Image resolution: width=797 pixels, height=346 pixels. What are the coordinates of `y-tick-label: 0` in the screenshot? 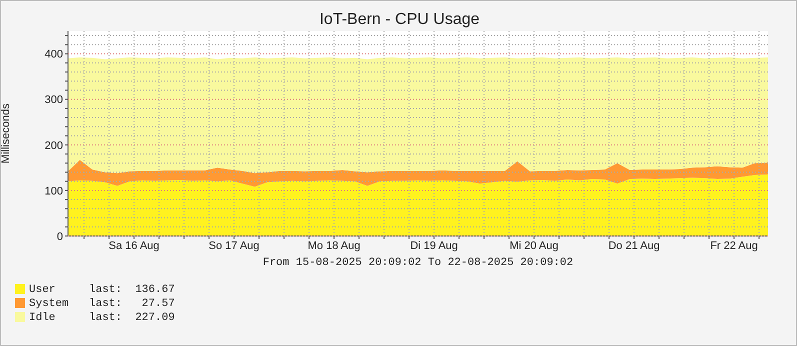 It's located at (59, 236).